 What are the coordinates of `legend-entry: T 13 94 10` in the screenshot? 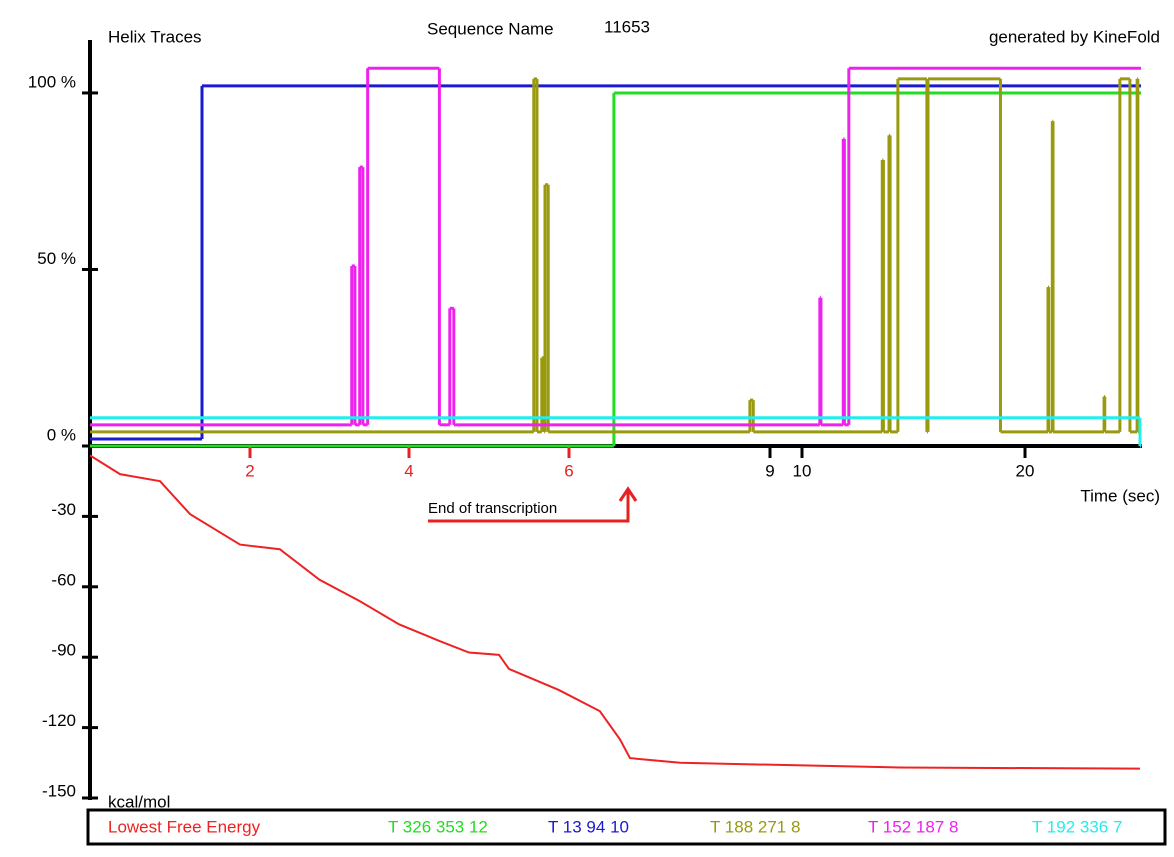 It's located at (588, 826).